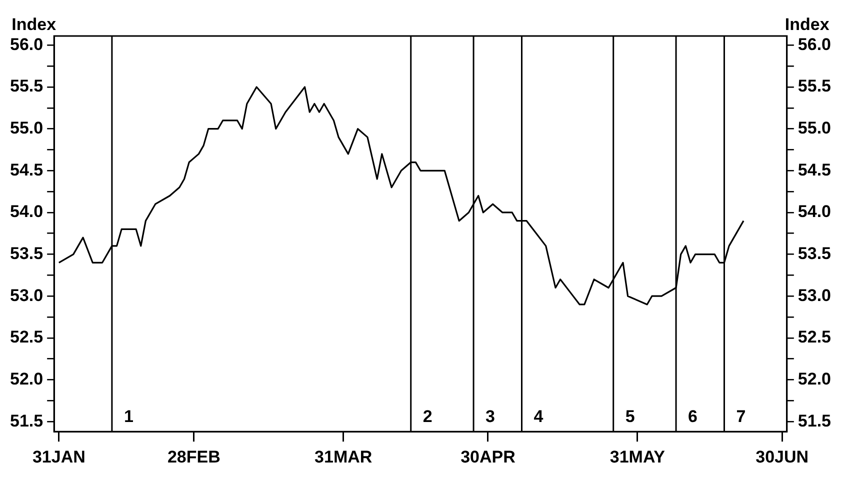  What do you see at coordinates (815, 378) in the screenshot?
I see `y2-tick-label: 52.0` at bounding box center [815, 378].